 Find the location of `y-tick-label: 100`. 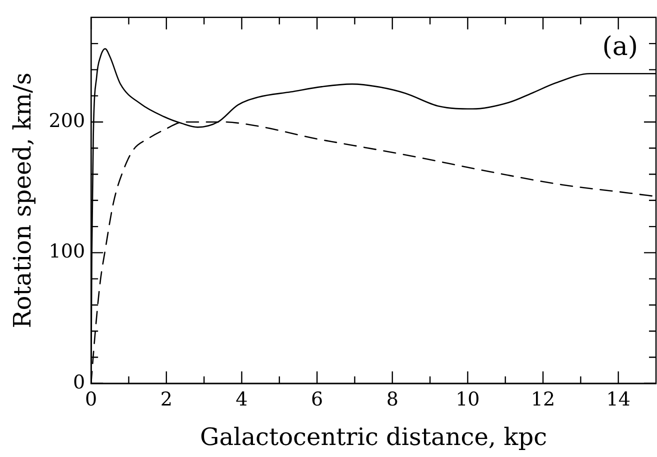

y-tick-label: 100 is located at coordinates (67, 251).